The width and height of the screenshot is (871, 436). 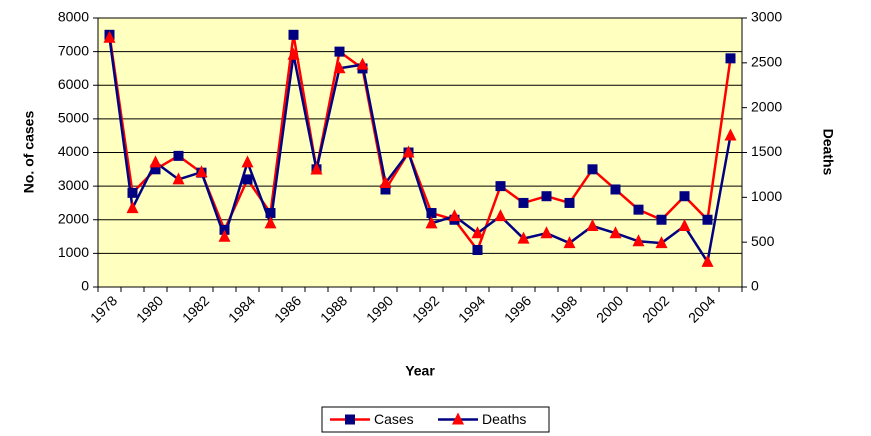 I want to click on y-tick-label: 0, so click(x=85, y=286).